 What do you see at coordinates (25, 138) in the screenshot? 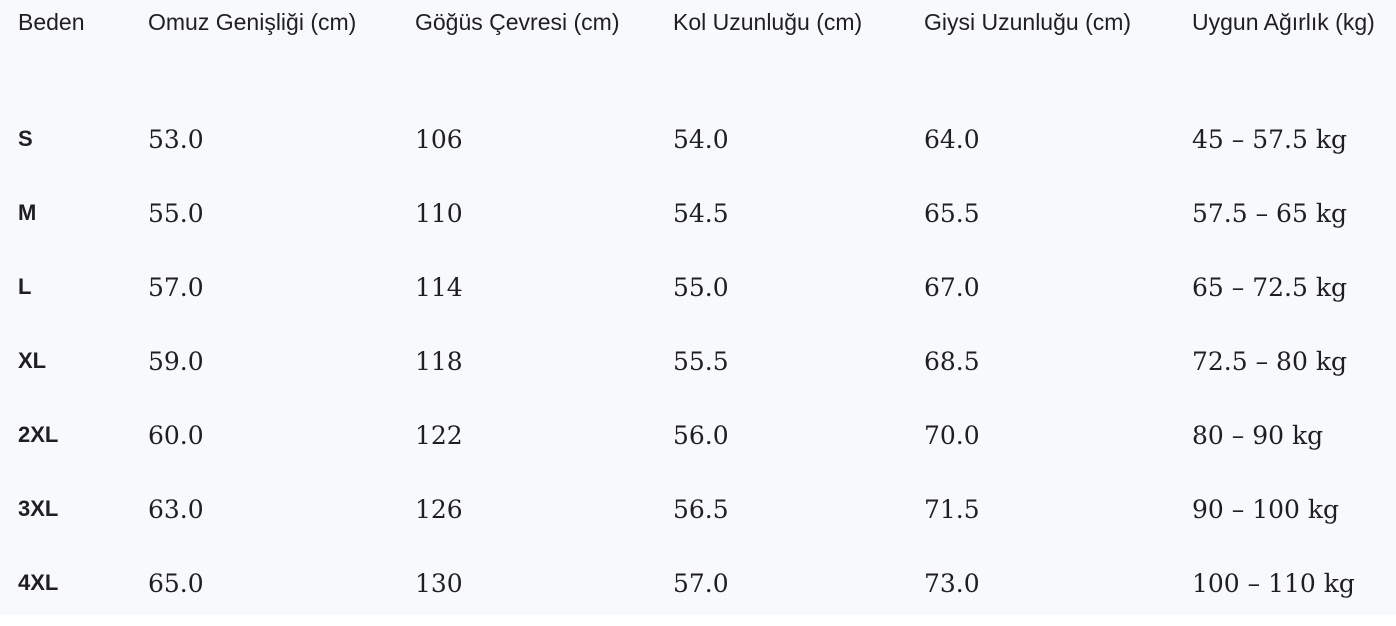
I see `cell-size: S` at bounding box center [25, 138].